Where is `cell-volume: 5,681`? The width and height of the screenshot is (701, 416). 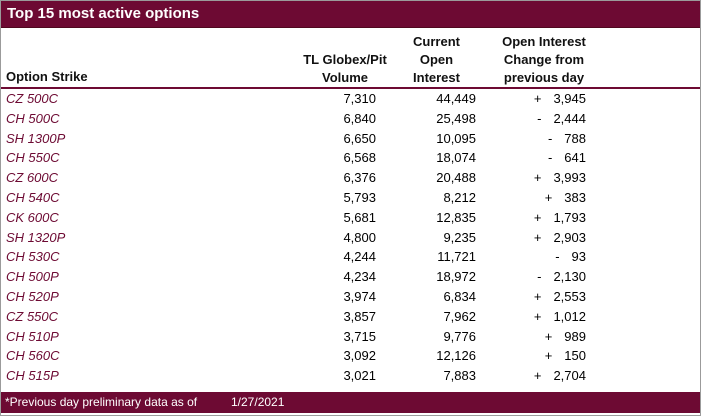 cell-volume: 5,681 is located at coordinates (359, 217).